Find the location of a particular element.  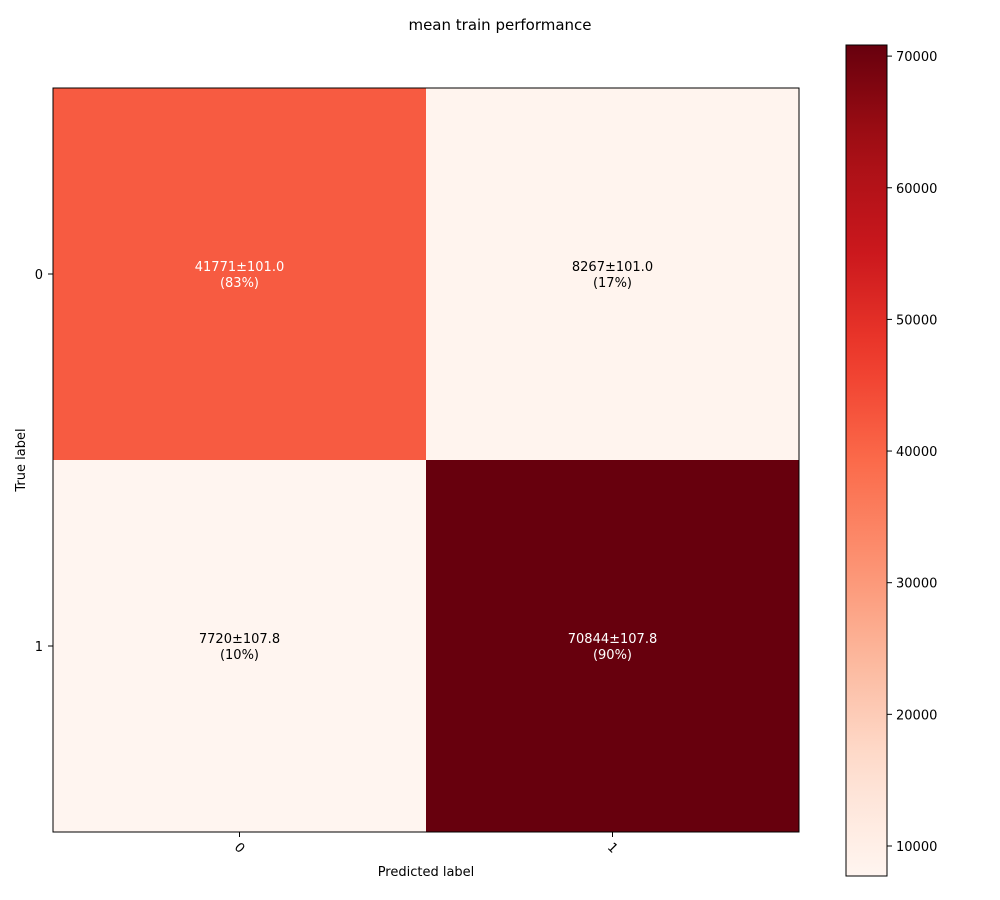

chart-title: mean train performance is located at coordinates (499, 25).